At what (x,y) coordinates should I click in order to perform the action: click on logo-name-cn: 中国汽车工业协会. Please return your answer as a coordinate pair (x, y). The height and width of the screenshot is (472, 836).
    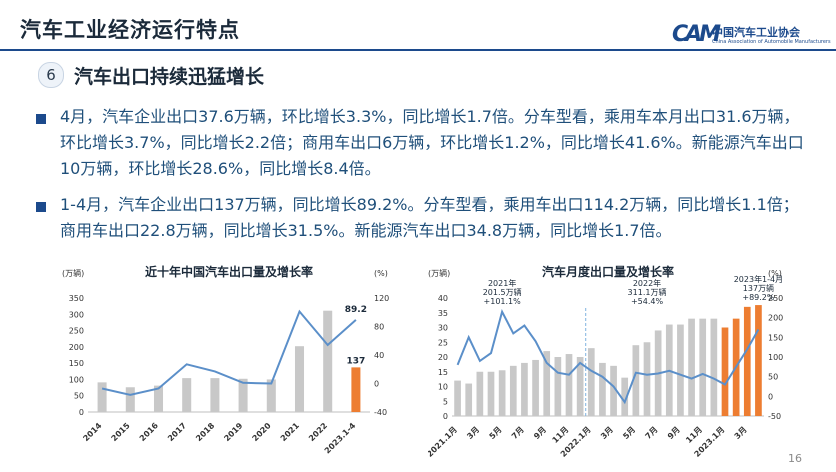
    Looking at the image, I should click on (756, 32).